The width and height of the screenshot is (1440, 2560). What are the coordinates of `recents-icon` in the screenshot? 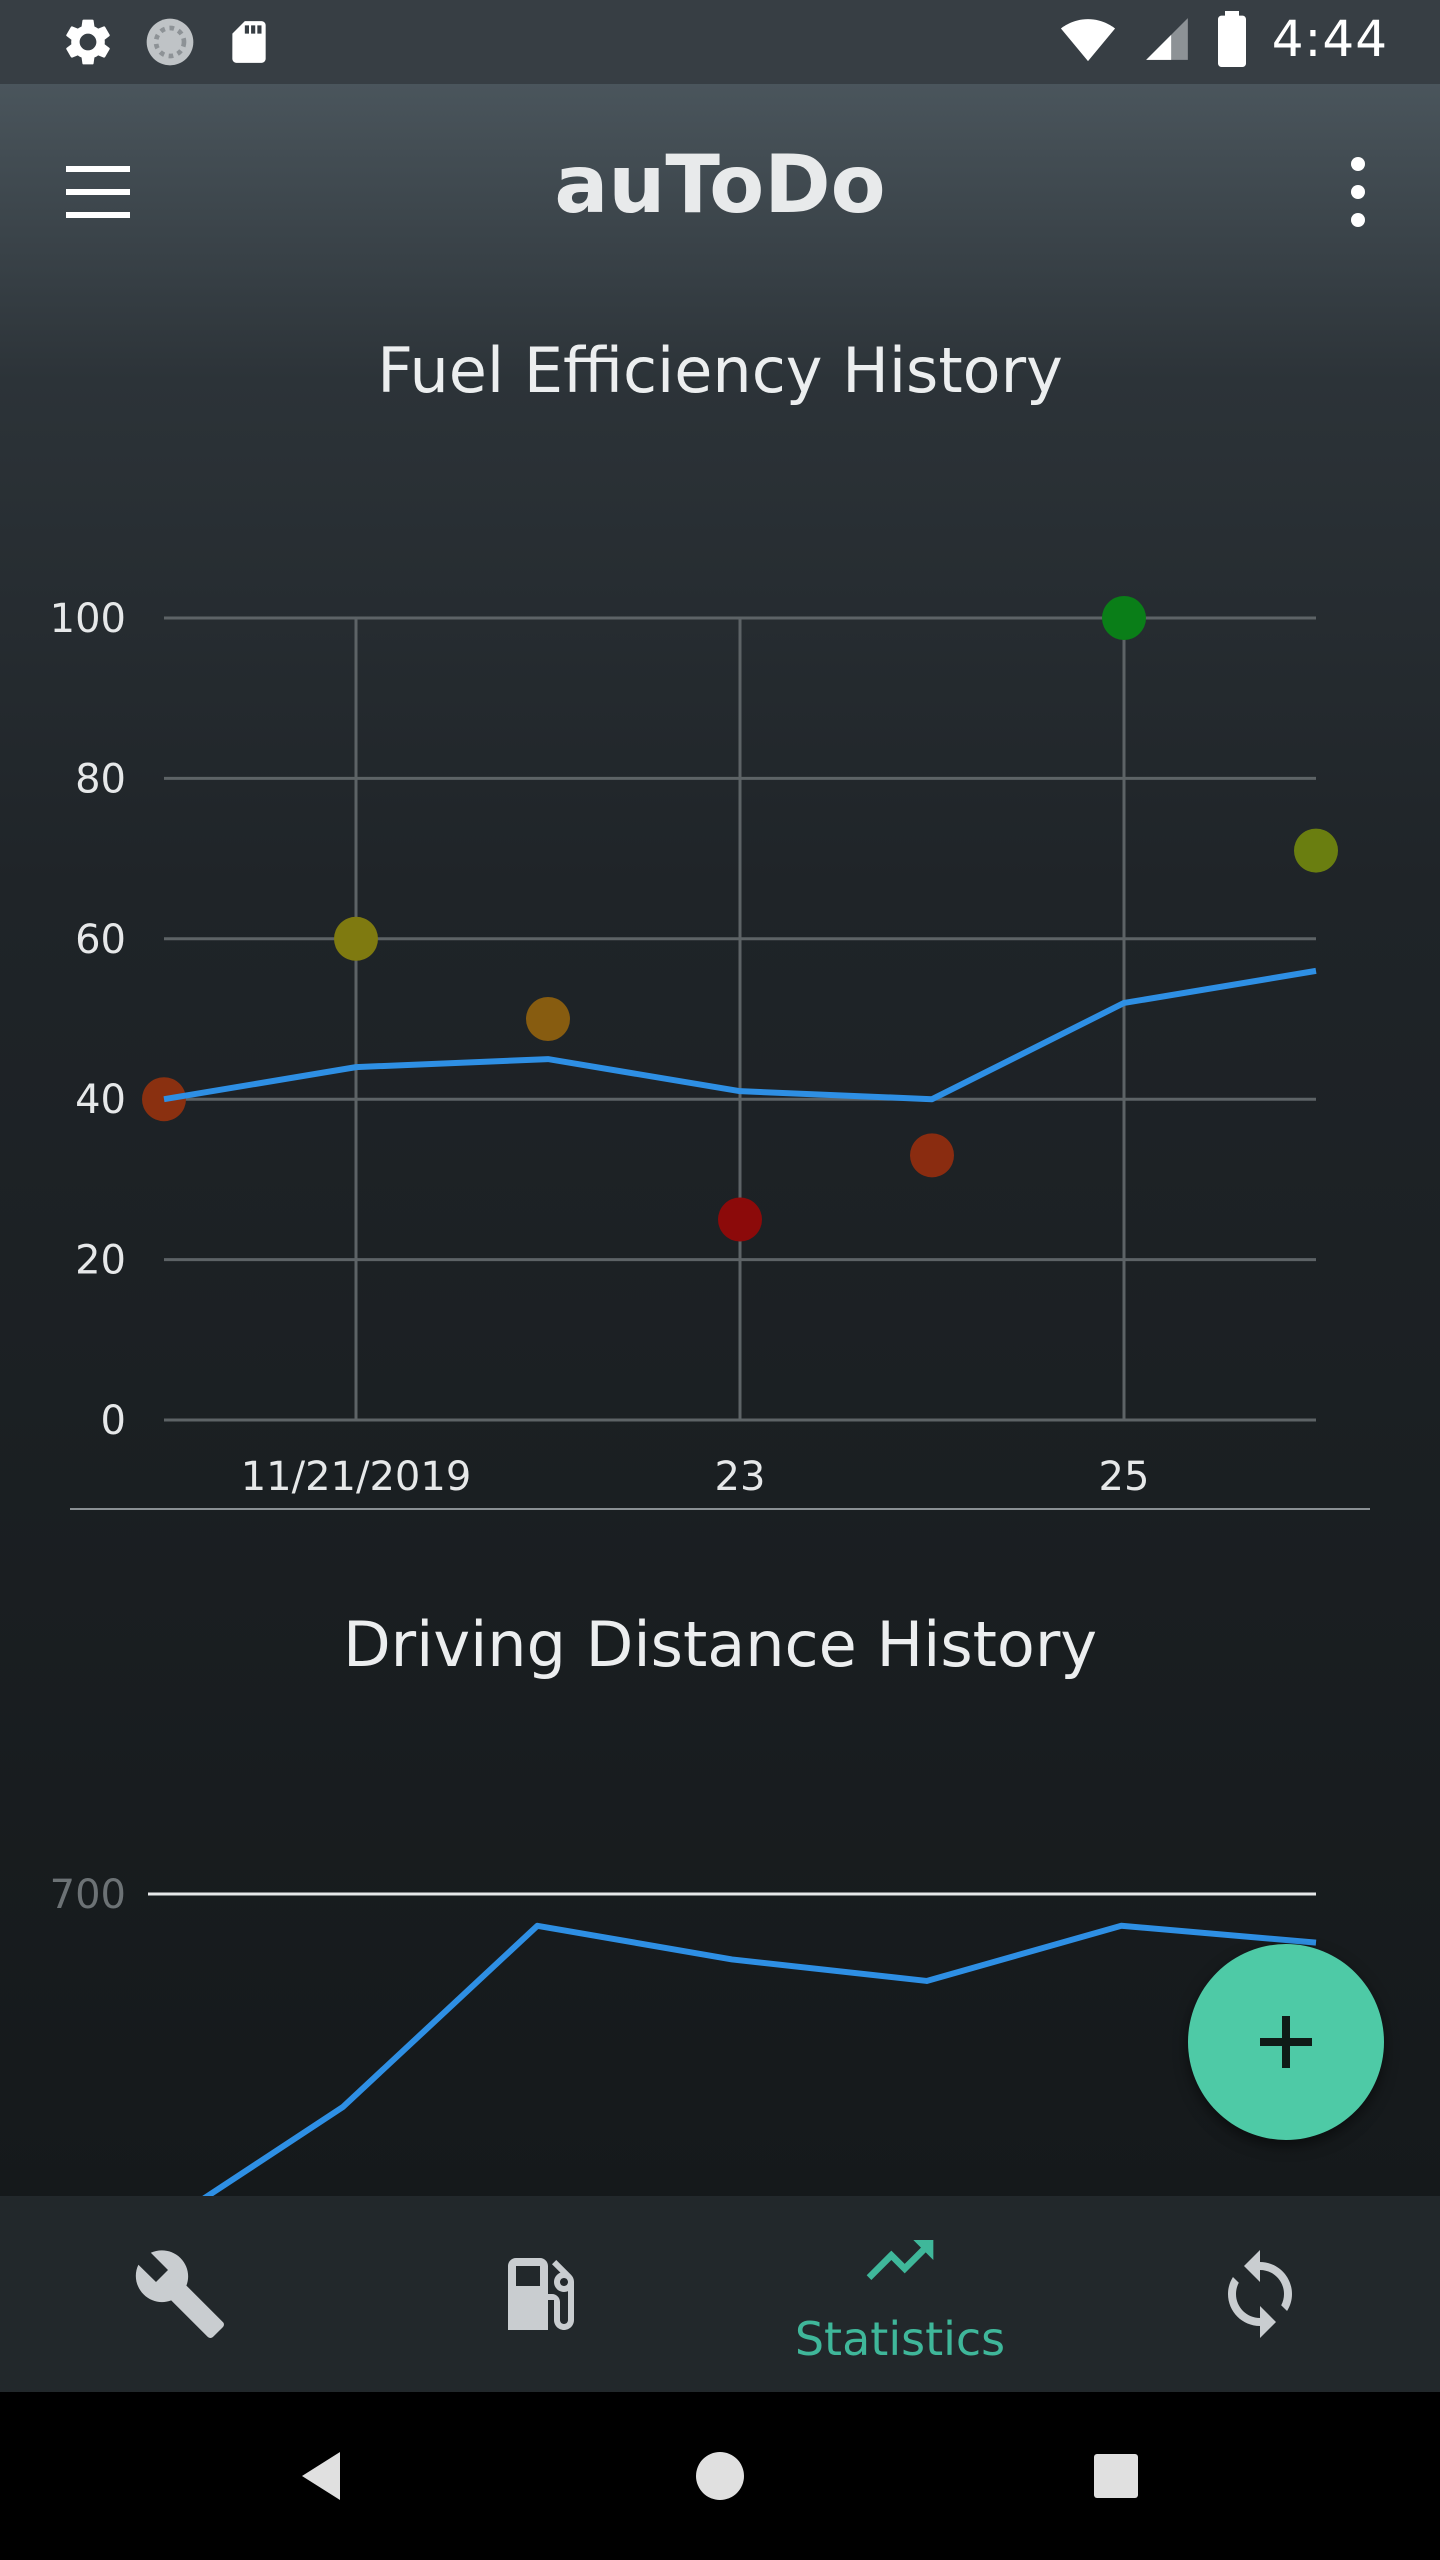 It's located at (1116, 2476).